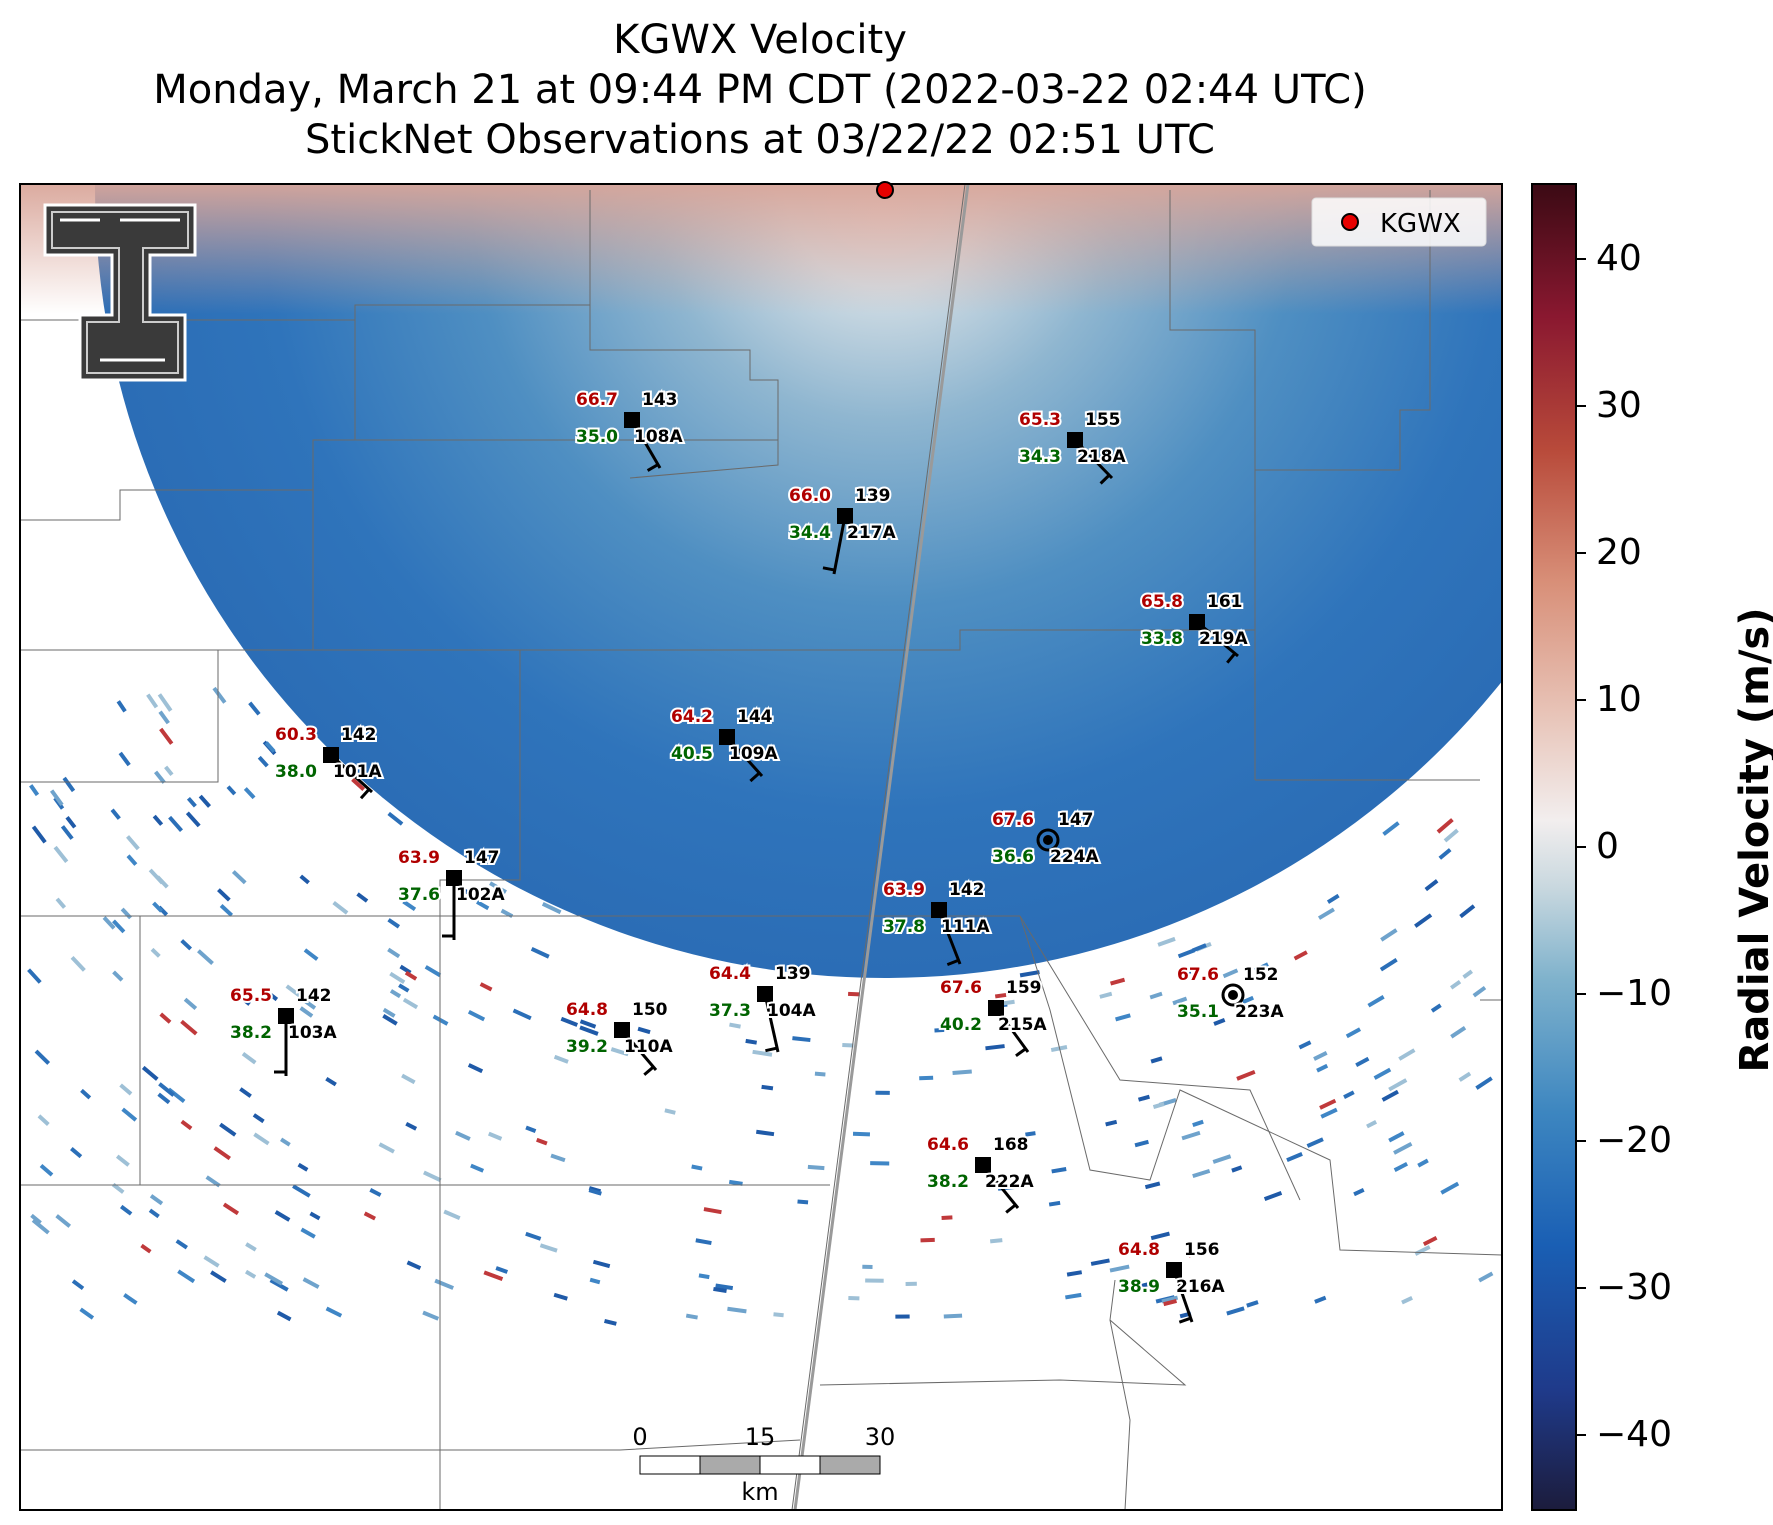 The image size is (1773, 1525). Describe the element at coordinates (1619, 405) in the screenshot. I see `cbar-tick-30: 30` at that location.